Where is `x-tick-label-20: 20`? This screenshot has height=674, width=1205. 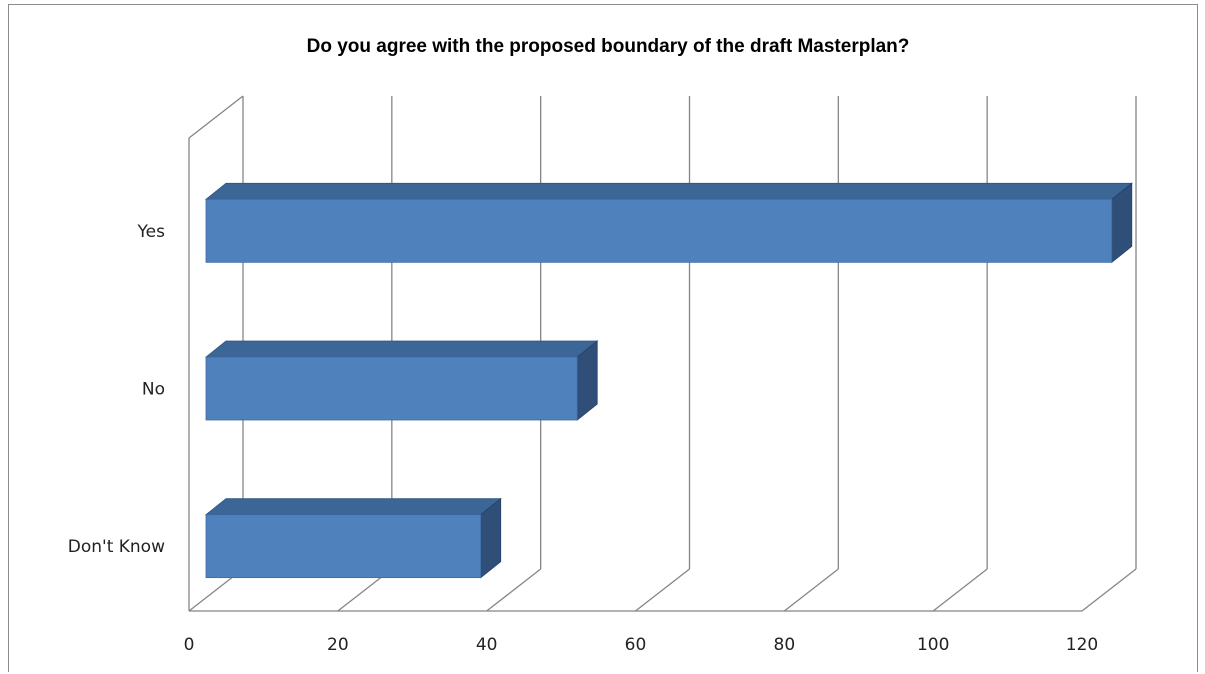 x-tick-label-20: 20 is located at coordinates (338, 645).